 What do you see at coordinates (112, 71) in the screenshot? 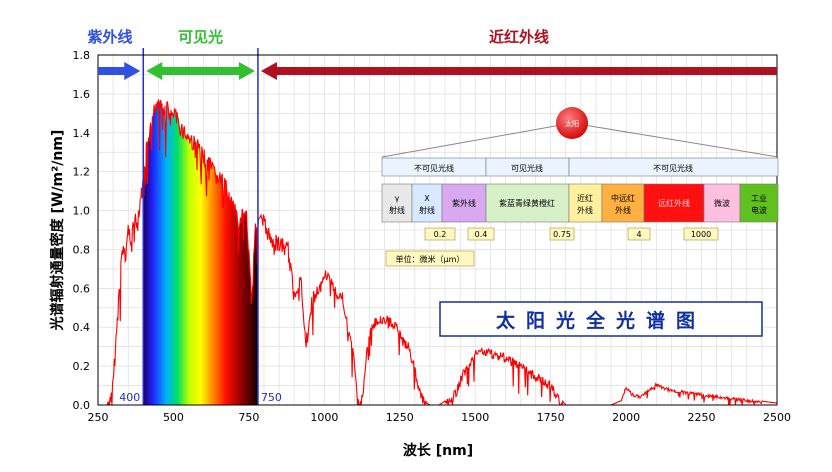
I see `uv-arrow-shaft` at bounding box center [112, 71].